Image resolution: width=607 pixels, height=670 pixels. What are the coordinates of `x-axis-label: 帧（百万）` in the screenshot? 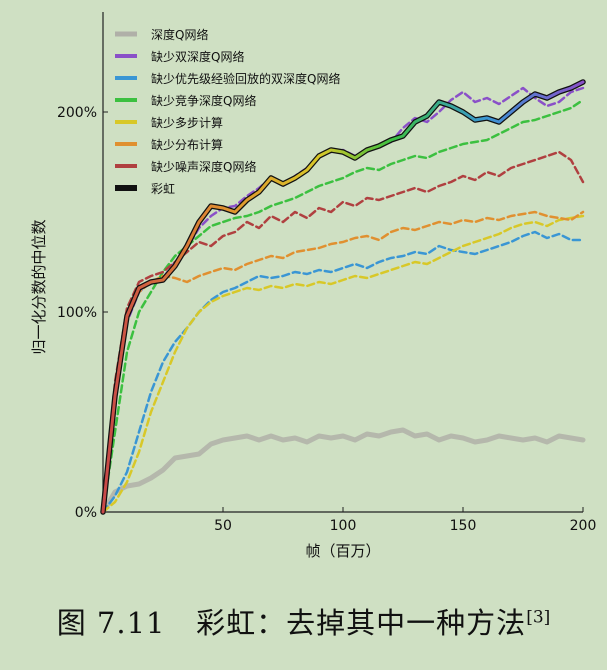 It's located at (342, 551).